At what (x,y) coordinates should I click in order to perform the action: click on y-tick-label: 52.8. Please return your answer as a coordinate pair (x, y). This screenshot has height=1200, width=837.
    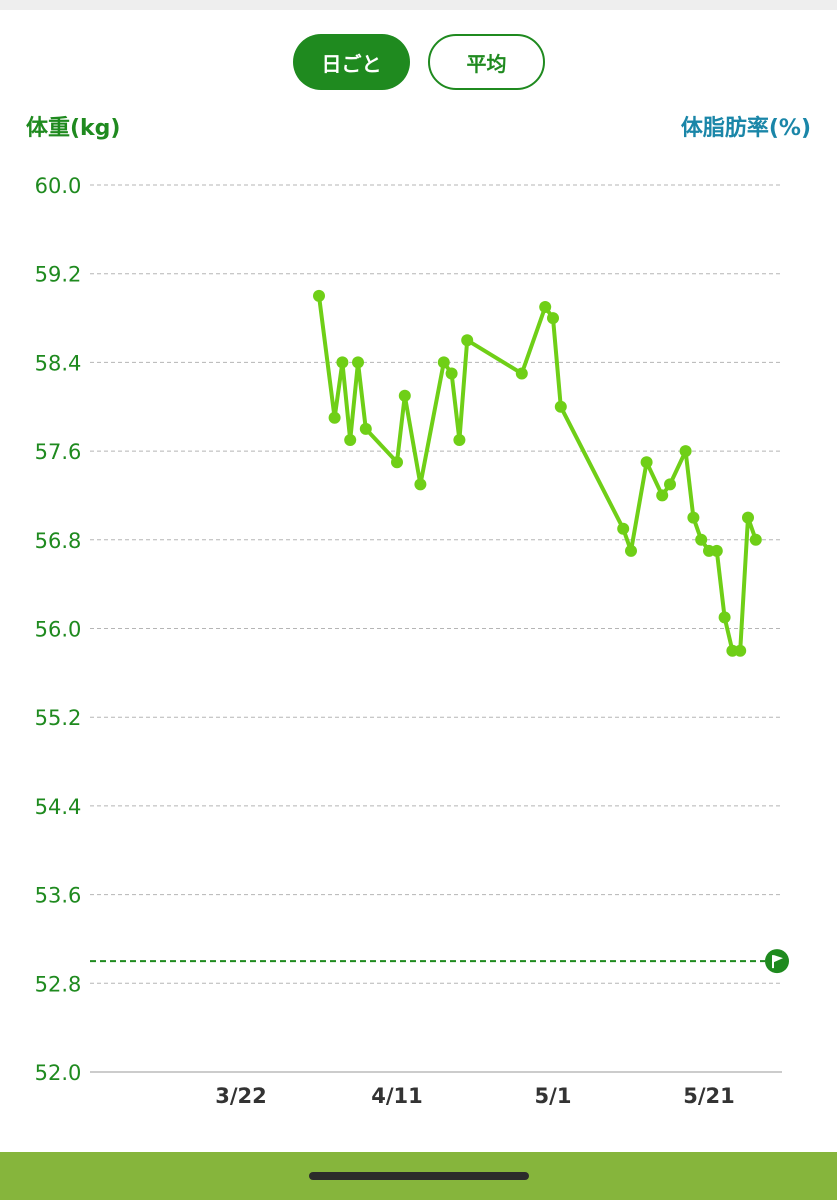
    Looking at the image, I should click on (58, 984).